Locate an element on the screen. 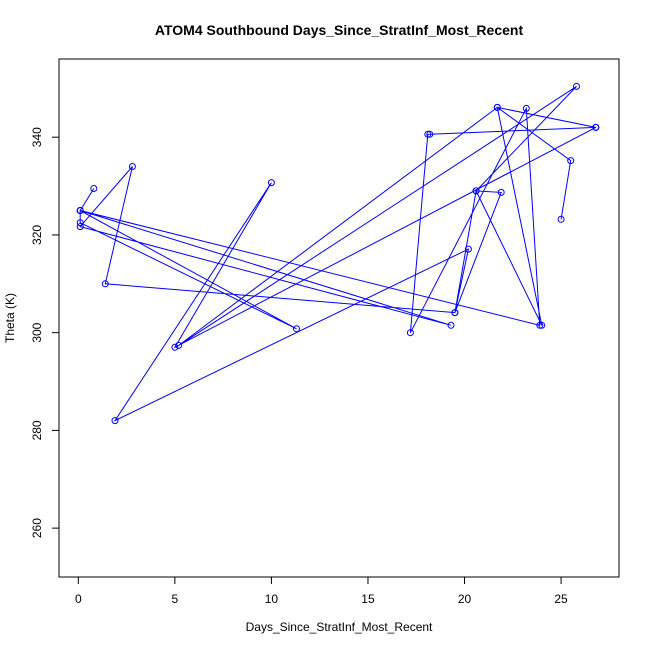 This screenshot has width=650, height=650. x-axis-label: Days_Since_StratInf_Most_Recent is located at coordinates (339, 627).